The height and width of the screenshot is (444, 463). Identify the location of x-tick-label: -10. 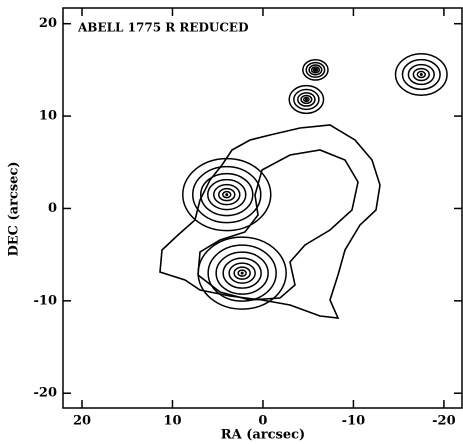
(354, 421).